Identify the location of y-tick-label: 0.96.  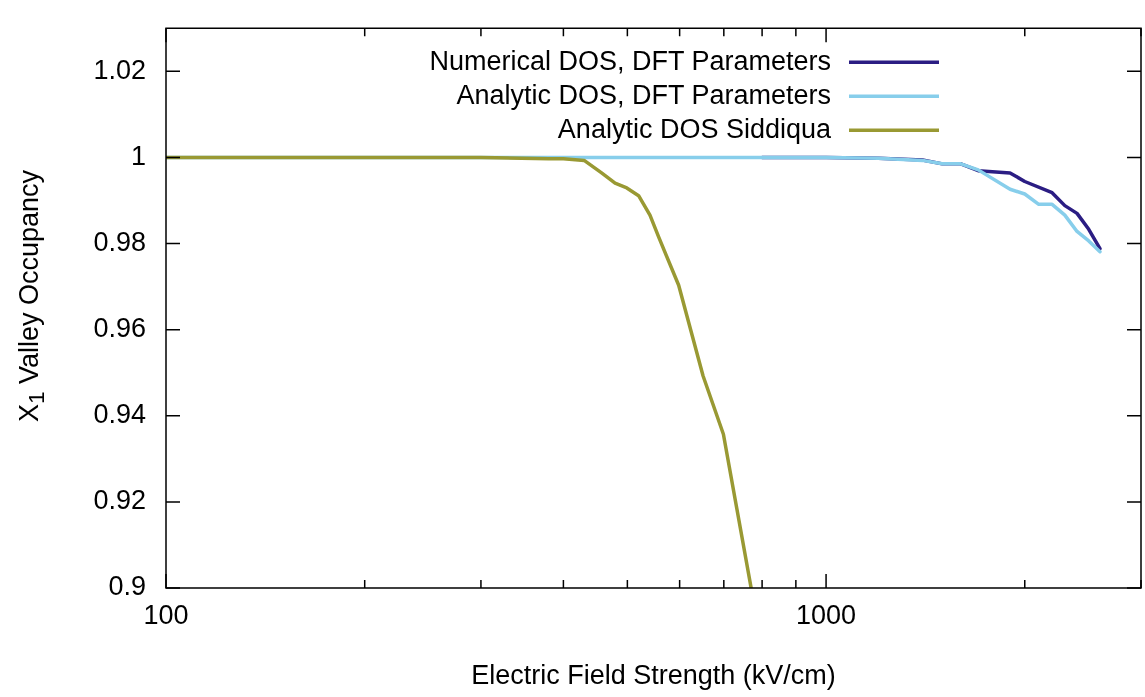
(119, 328).